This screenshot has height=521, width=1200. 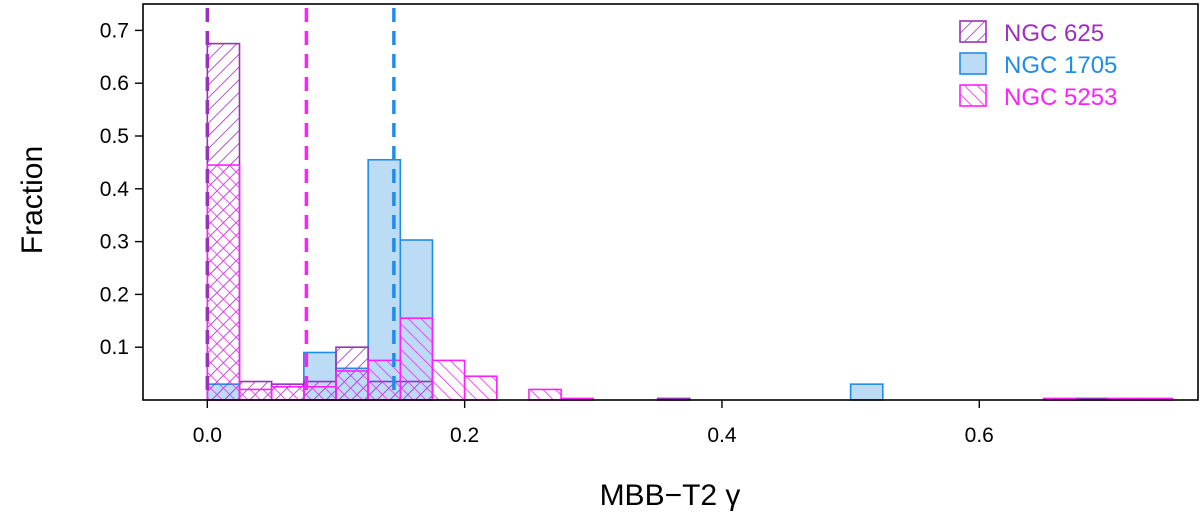 What do you see at coordinates (593, 423) in the screenshot?
I see `x-axis-ticks: 0.0 0.2 0.4 0.6` at bounding box center [593, 423].